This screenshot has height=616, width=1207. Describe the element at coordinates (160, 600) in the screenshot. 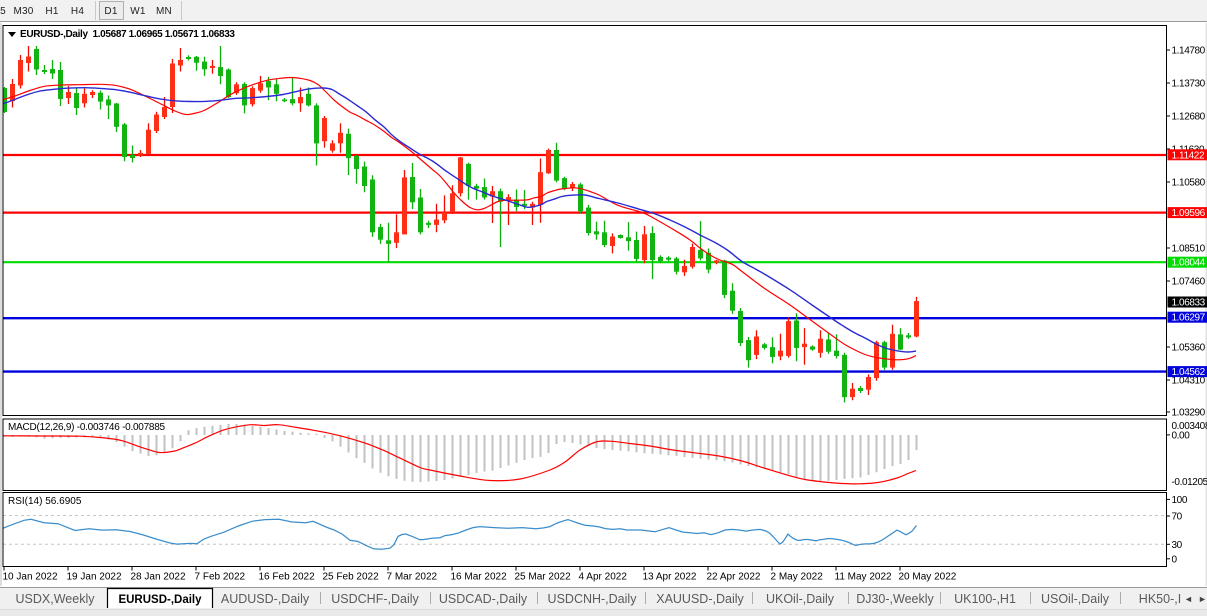

I see `svg-text: EURUSD-,Daily` at that location.